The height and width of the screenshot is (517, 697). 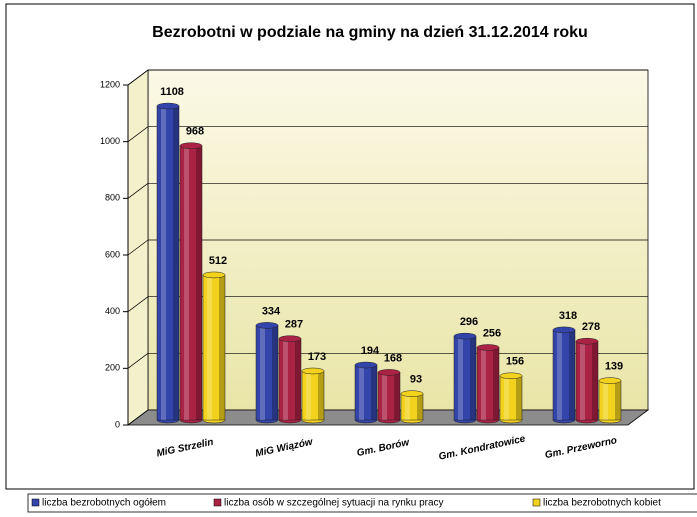 What do you see at coordinates (515, 362) in the screenshot?
I see `data-label: 156` at bounding box center [515, 362].